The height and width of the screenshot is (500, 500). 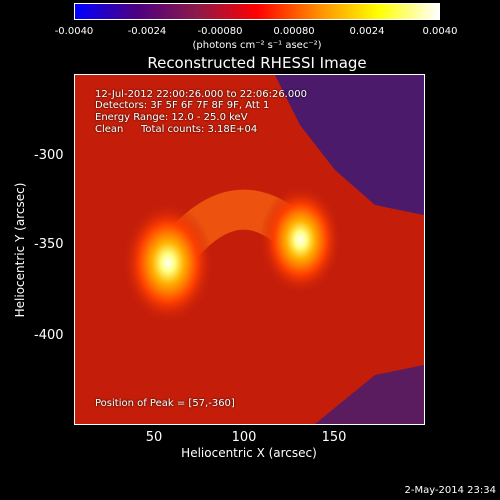 I want to click on detectors-label: Detectors: 3F 5F 6F 7F 8F 9F, Att 1, so click(x=182, y=105).